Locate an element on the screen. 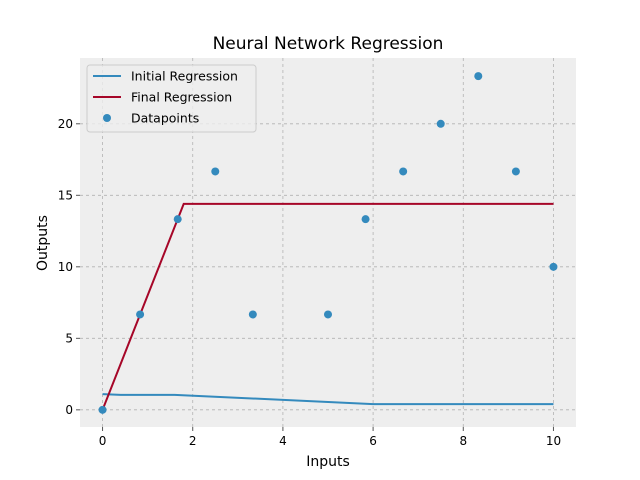 This screenshot has width=640, height=480. y-tick-label-3: 15 is located at coordinates (65, 195).